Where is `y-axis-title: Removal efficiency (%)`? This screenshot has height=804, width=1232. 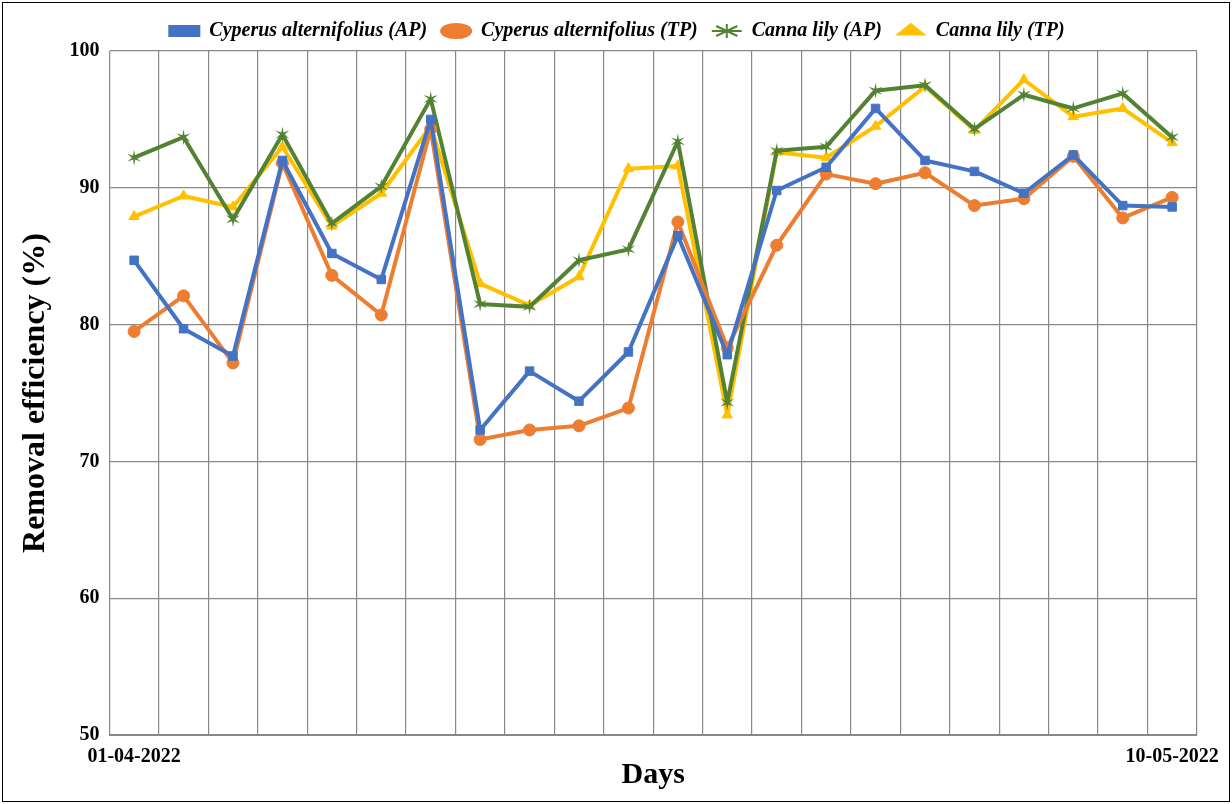
y-axis-title: Removal efficiency (%) is located at coordinates (33, 393).